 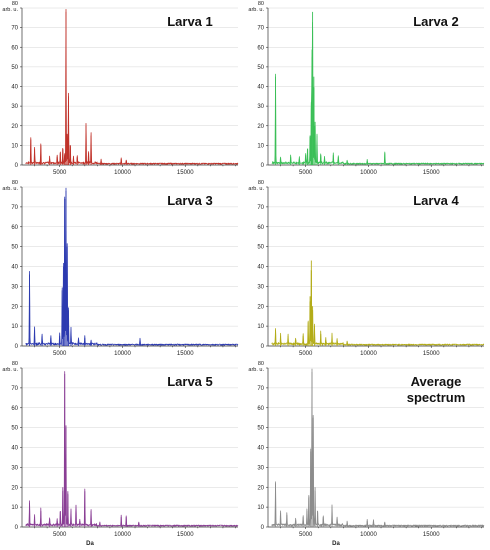 I want to click on panel-title: Average, so click(x=436, y=381).